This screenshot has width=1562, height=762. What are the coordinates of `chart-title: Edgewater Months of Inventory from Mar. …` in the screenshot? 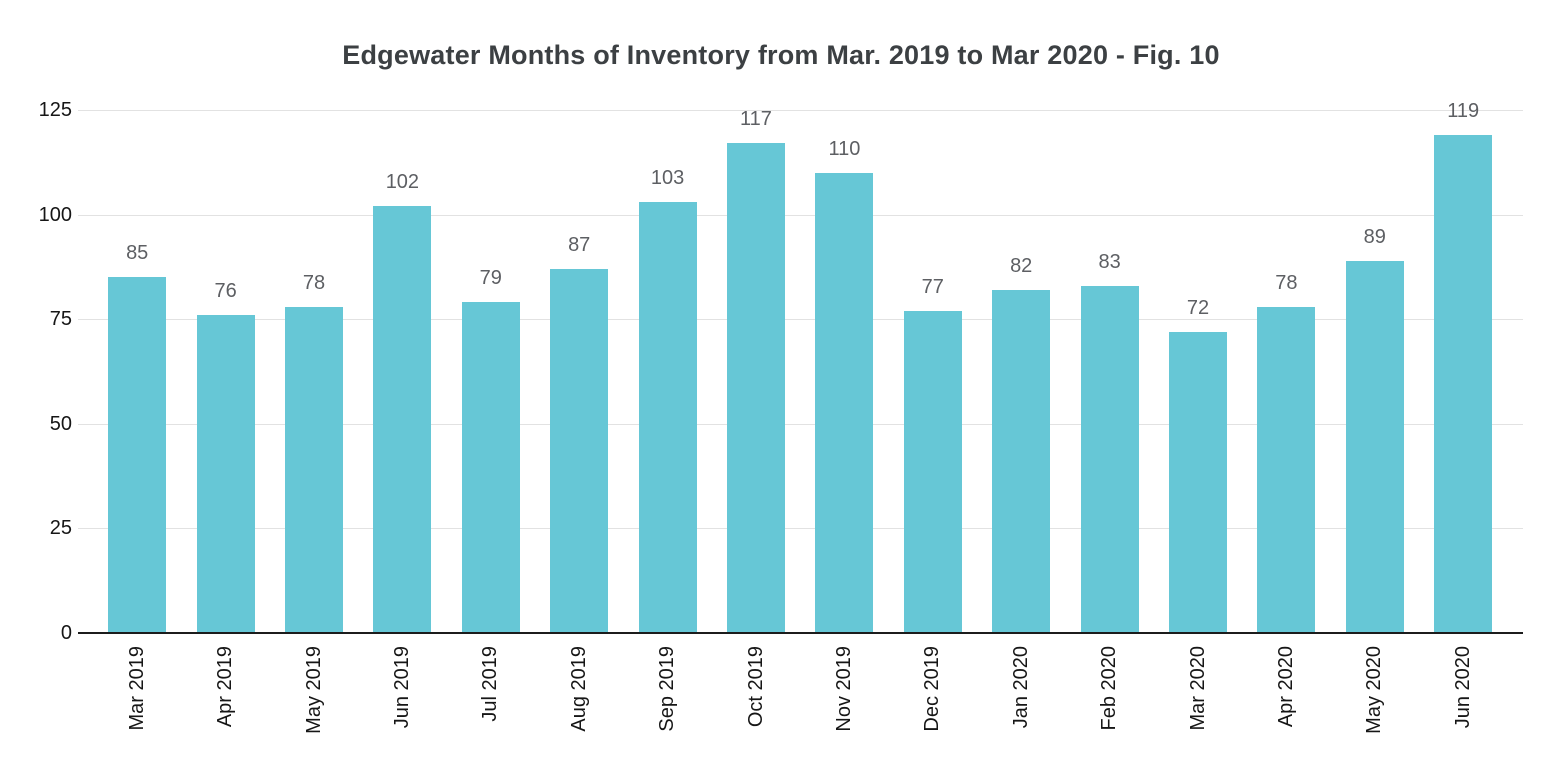 It's located at (781, 55).